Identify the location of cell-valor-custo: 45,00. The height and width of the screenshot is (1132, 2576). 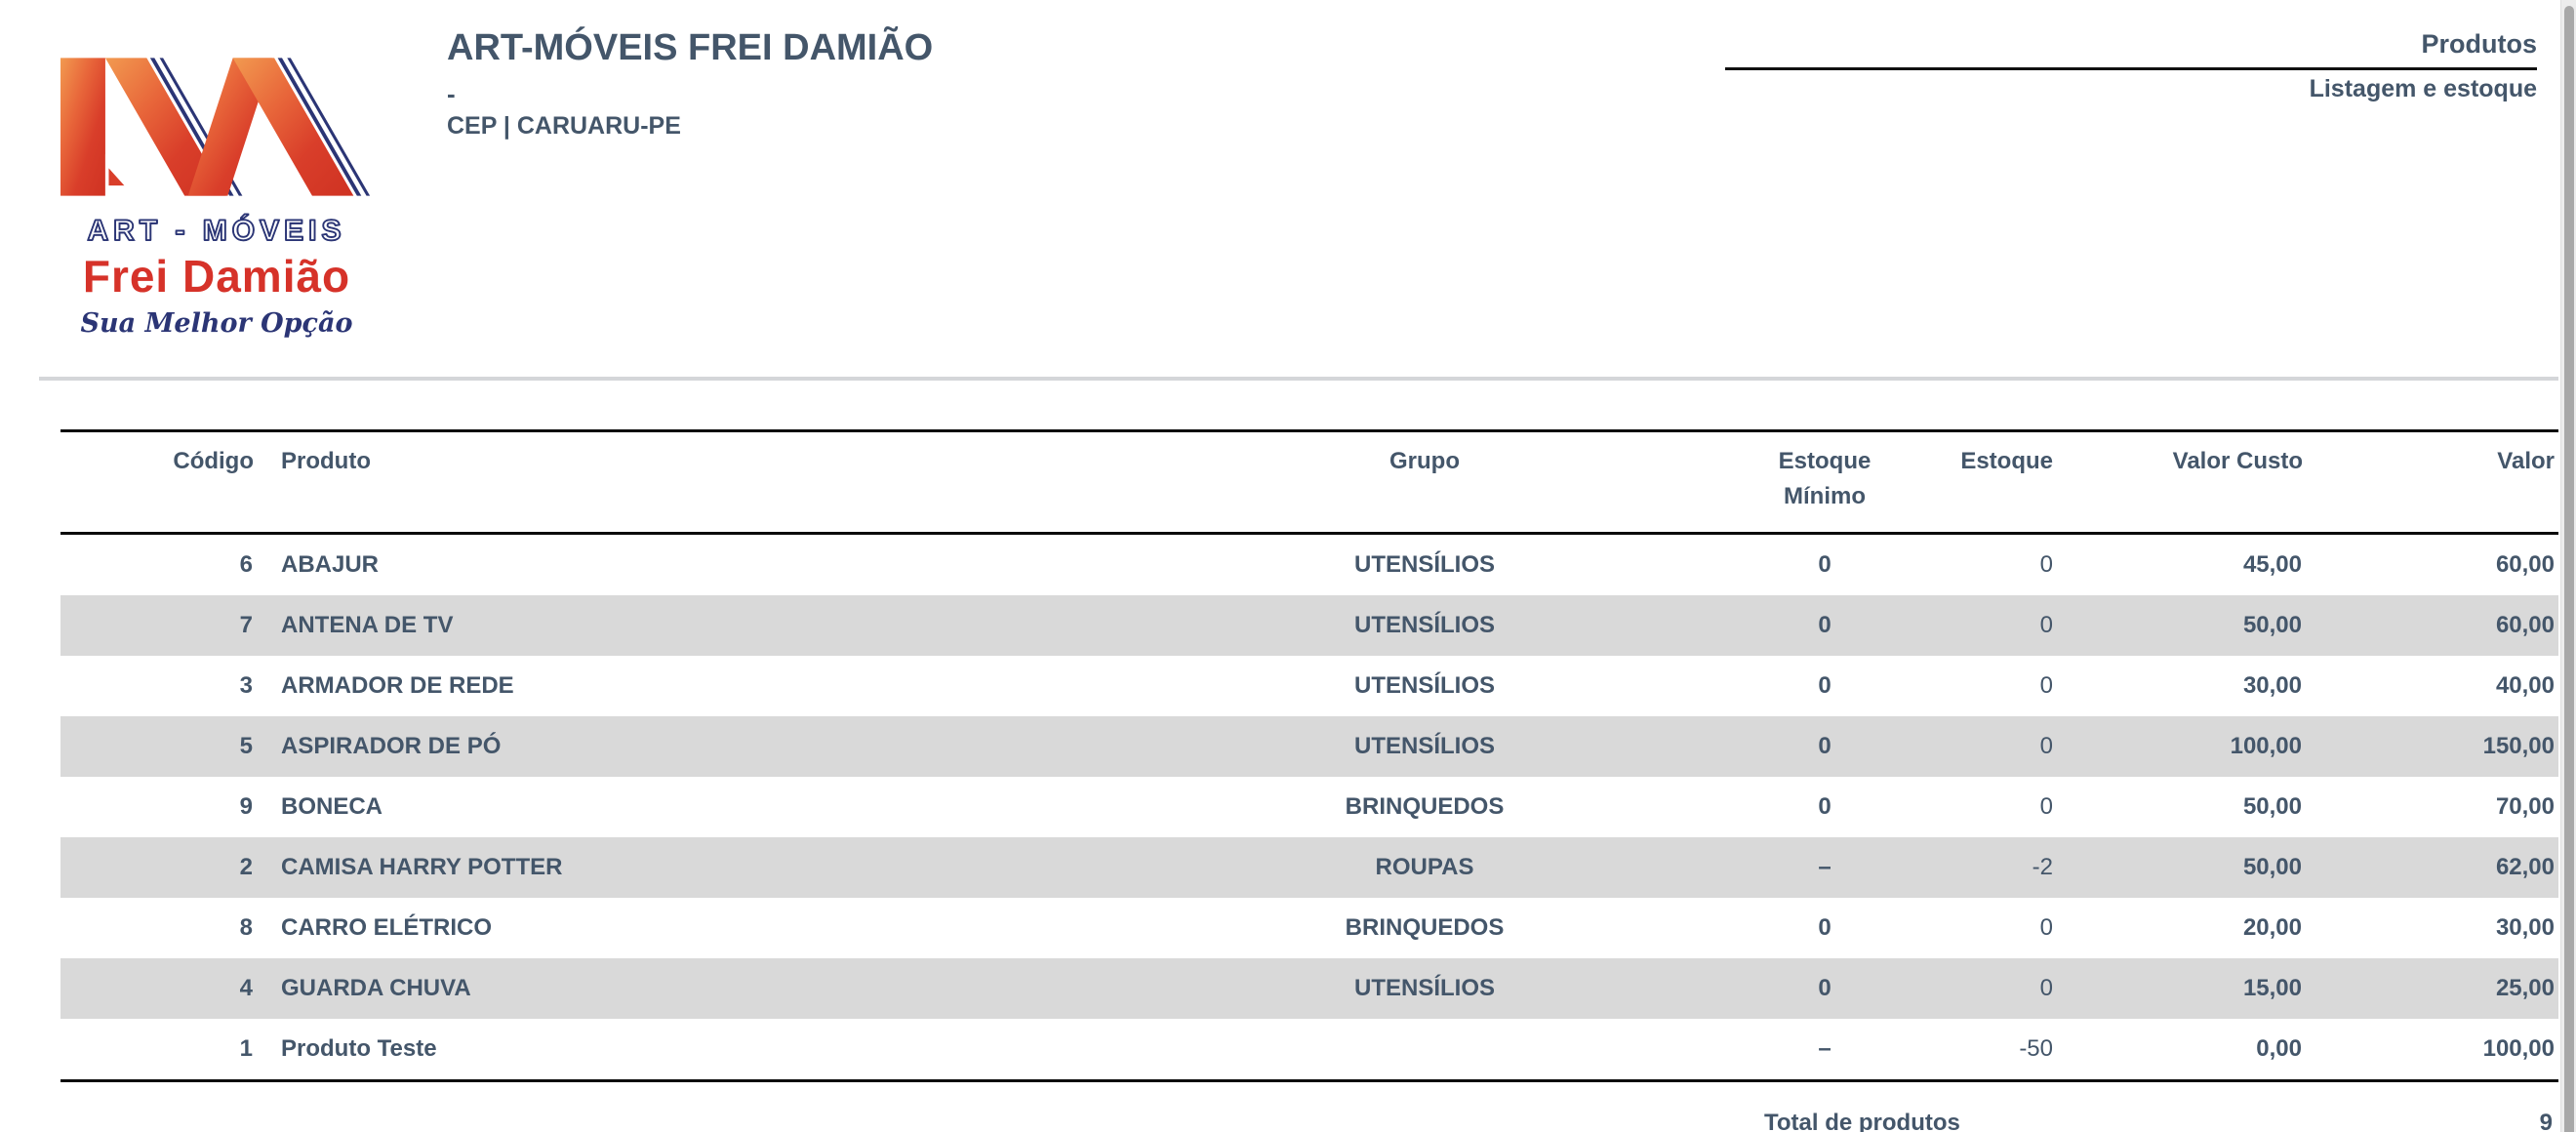
(2272, 564).